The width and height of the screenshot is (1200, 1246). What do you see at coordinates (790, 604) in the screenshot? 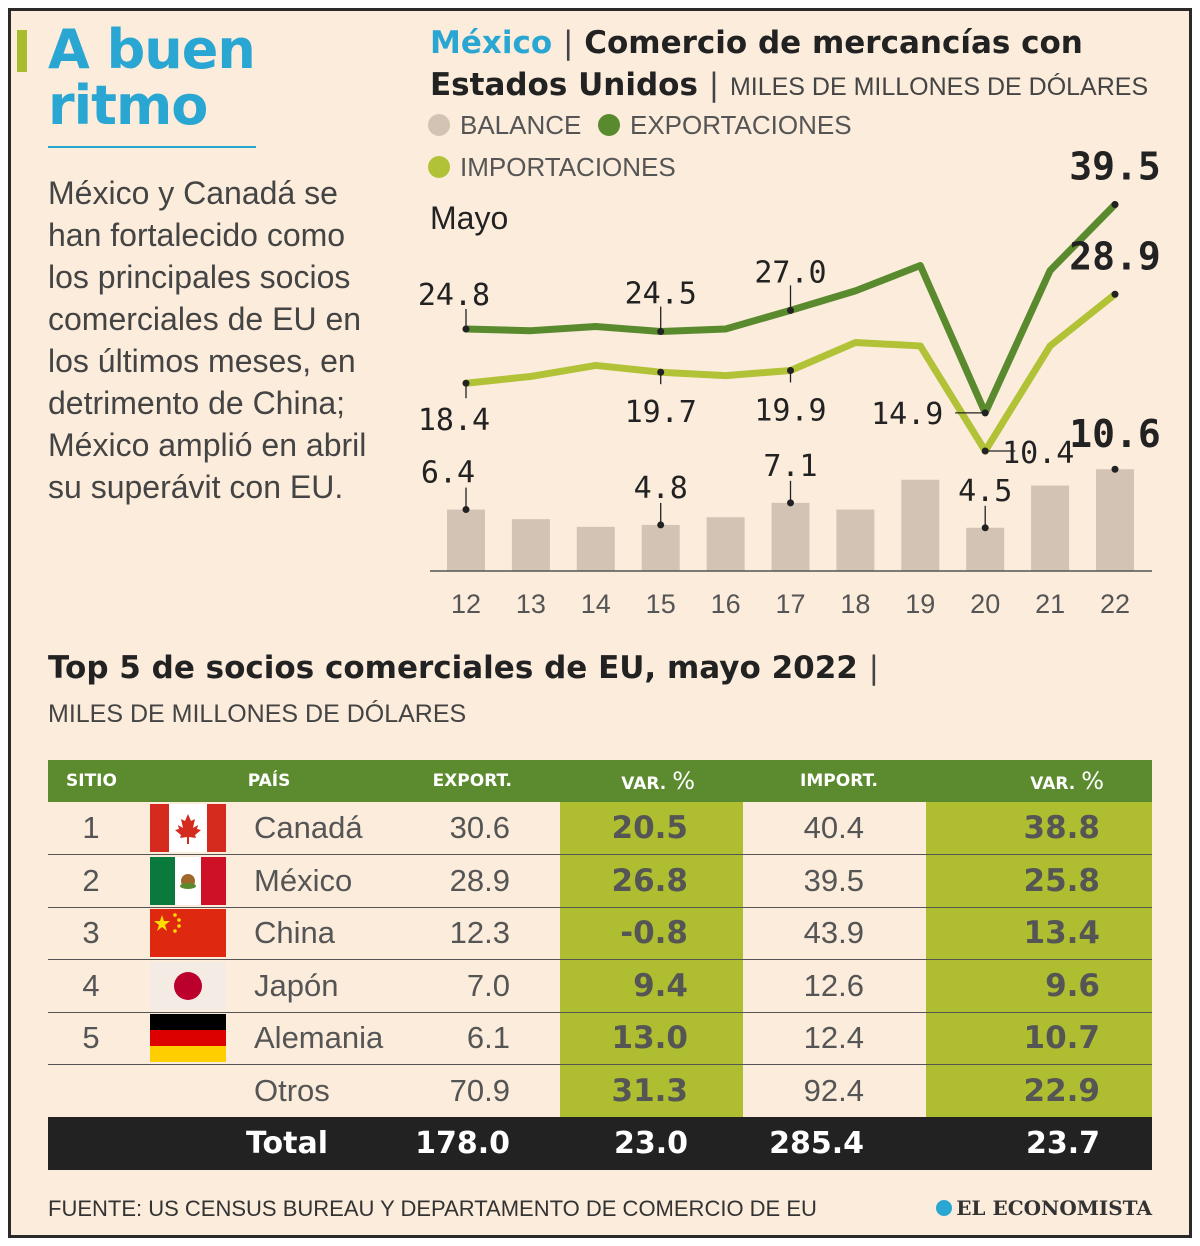
I see `x-tick-label: 17` at bounding box center [790, 604].